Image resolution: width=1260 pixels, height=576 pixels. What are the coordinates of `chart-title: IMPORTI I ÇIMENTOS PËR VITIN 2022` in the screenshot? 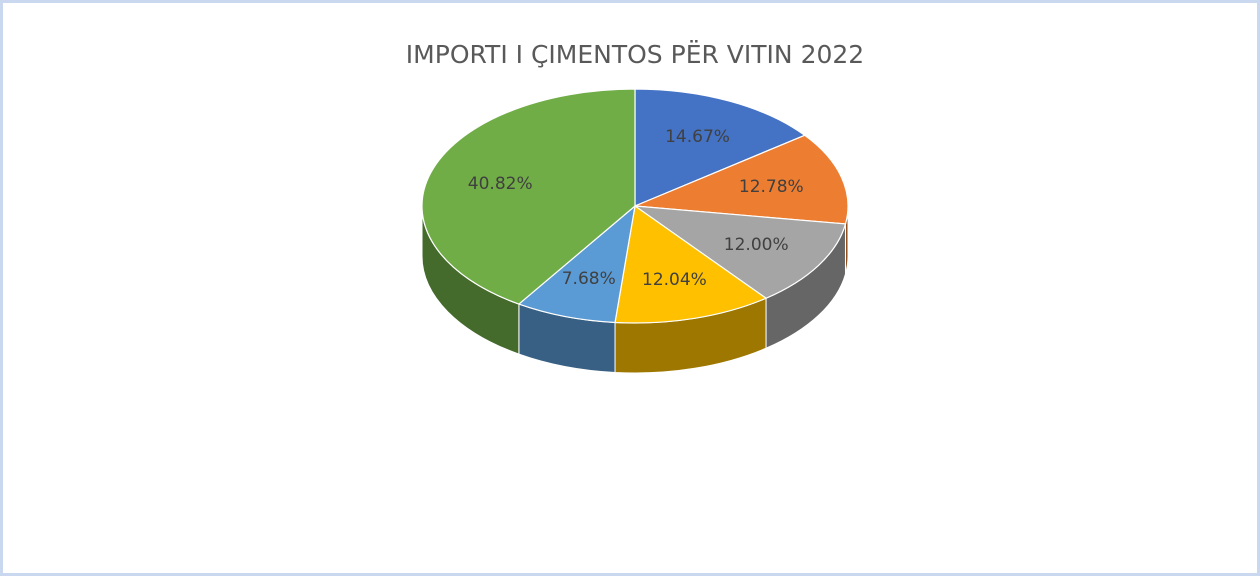 It's located at (635, 54).